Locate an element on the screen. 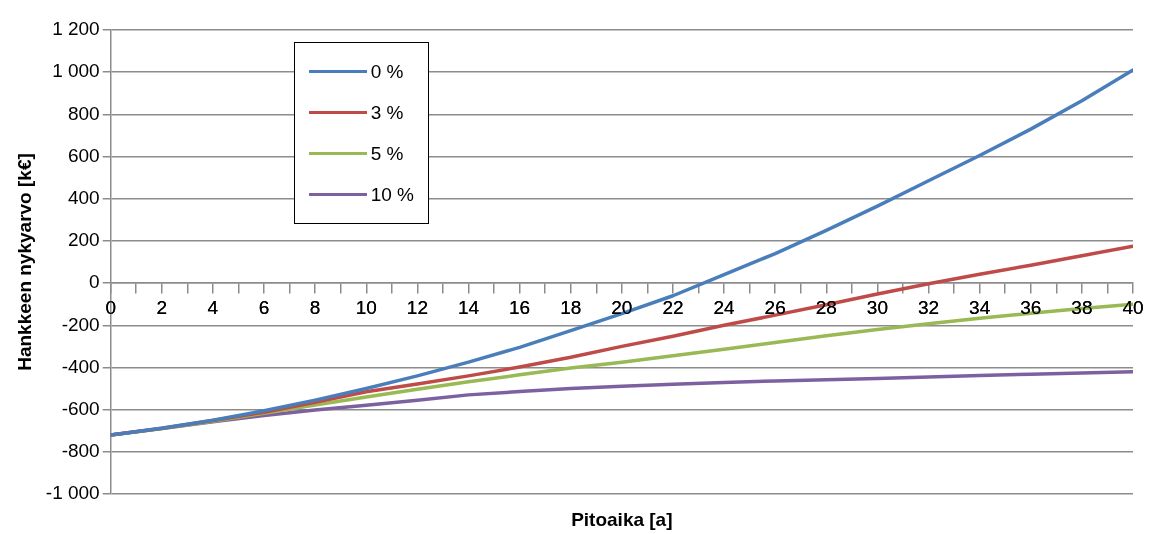 The height and width of the screenshot is (534, 1159). x-tick-label: 12 is located at coordinates (417, 307).